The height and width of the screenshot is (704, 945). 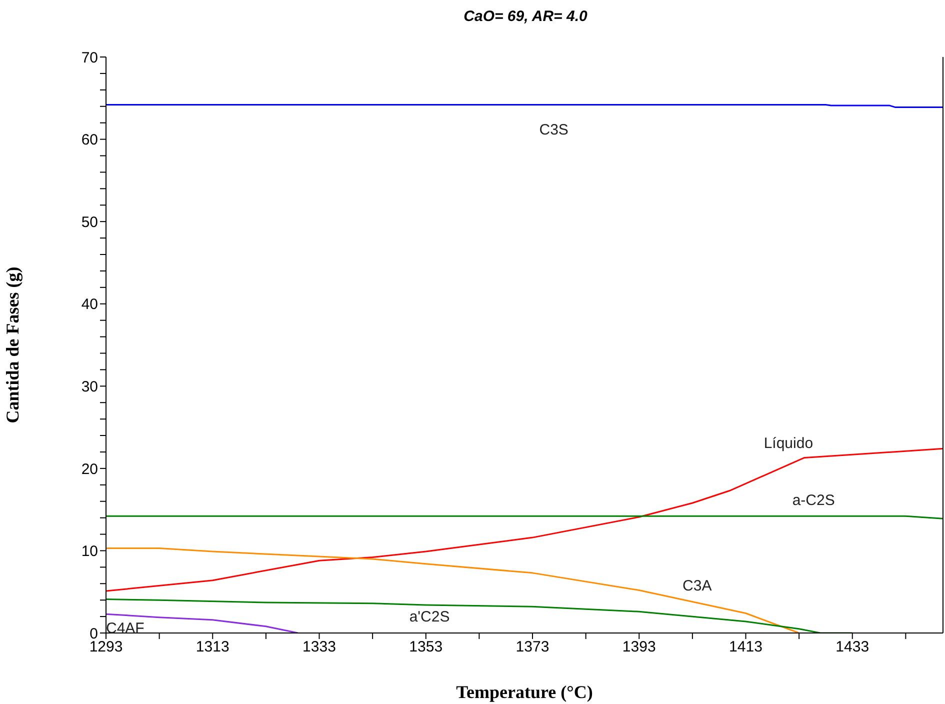 I want to click on y-tick-label: 50, so click(x=89, y=222).